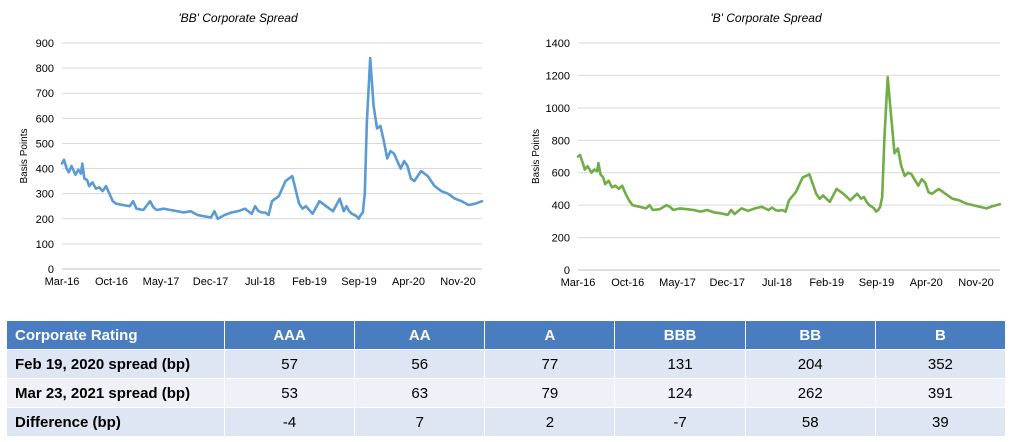 This screenshot has height=442, width=1024. I want to click on bb-x-tick-label: Sep-19, so click(358, 282).